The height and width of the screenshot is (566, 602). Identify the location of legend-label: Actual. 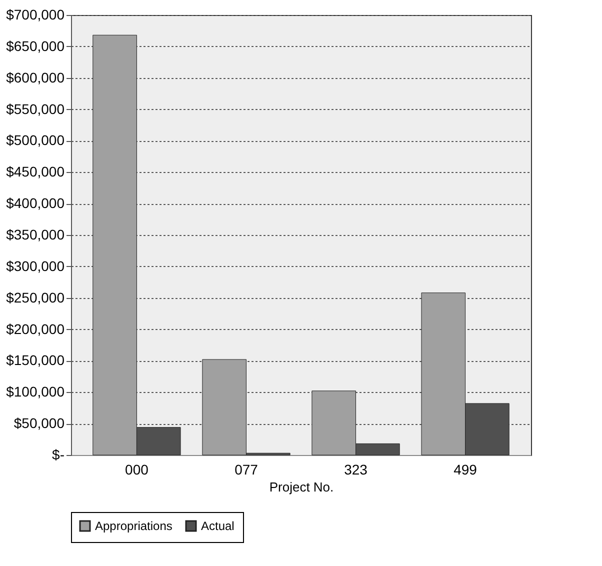
(217, 526).